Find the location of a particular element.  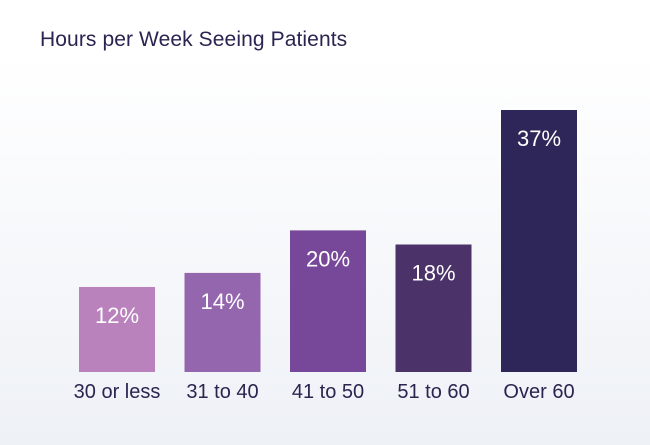

chart-title: Hours per Week Seeing Patients is located at coordinates (194, 39).